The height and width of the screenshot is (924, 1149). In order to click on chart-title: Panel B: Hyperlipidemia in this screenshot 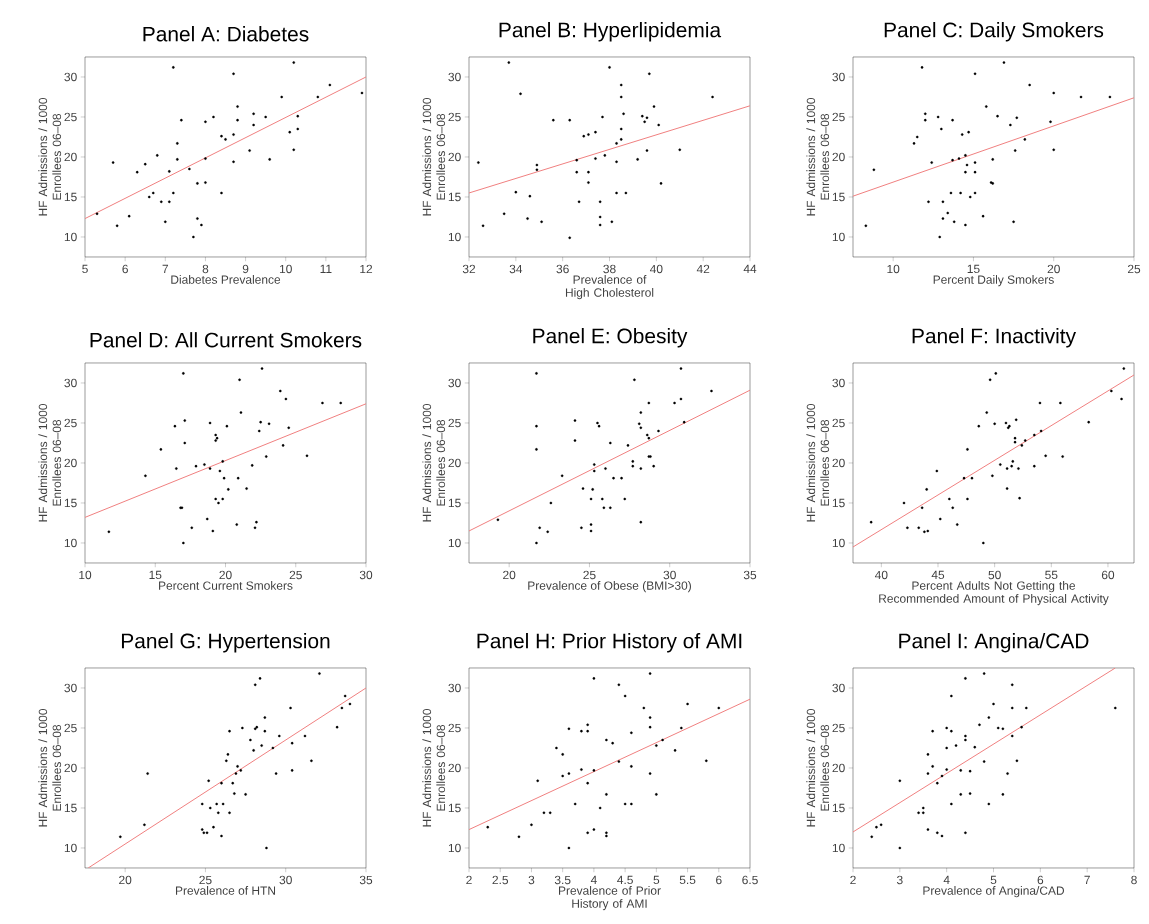, I will do `click(610, 31)`.